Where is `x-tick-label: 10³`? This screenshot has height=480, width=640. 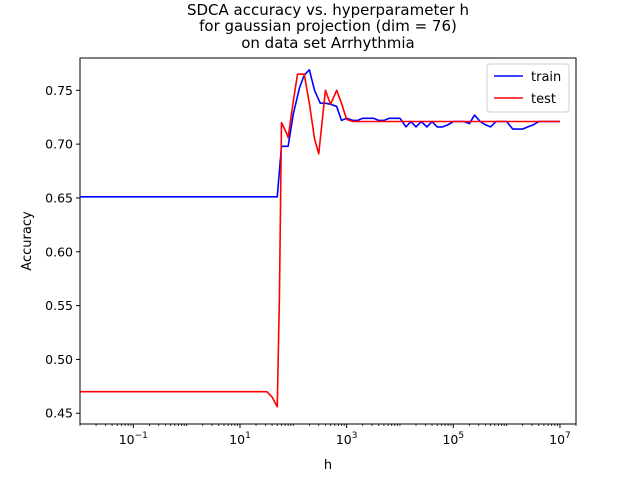
x-tick-label: 10³ is located at coordinates (347, 439).